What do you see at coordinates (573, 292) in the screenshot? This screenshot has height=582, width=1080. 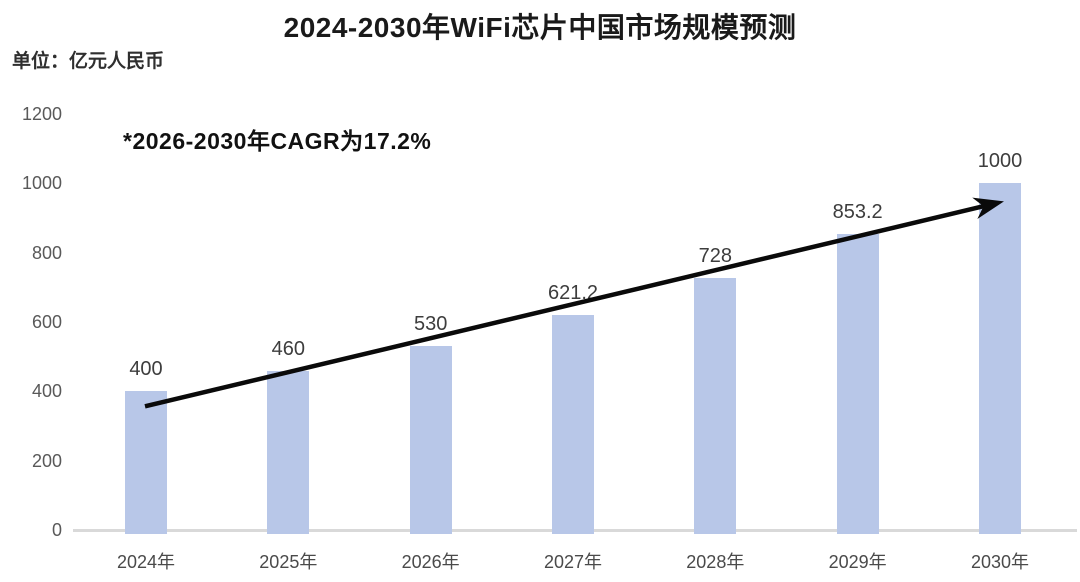 I see `data-label-2027年: 621.2` at bounding box center [573, 292].